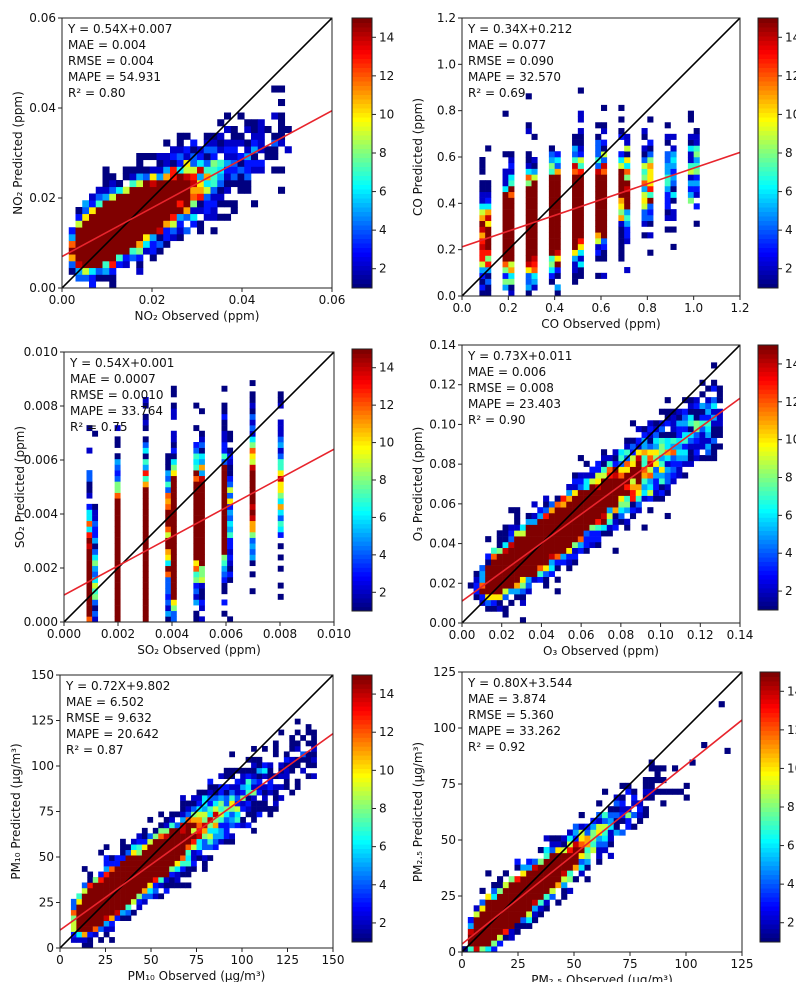  Describe the element at coordinates (444, 672) in the screenshot. I see `y-tick-label: 125` at that location.